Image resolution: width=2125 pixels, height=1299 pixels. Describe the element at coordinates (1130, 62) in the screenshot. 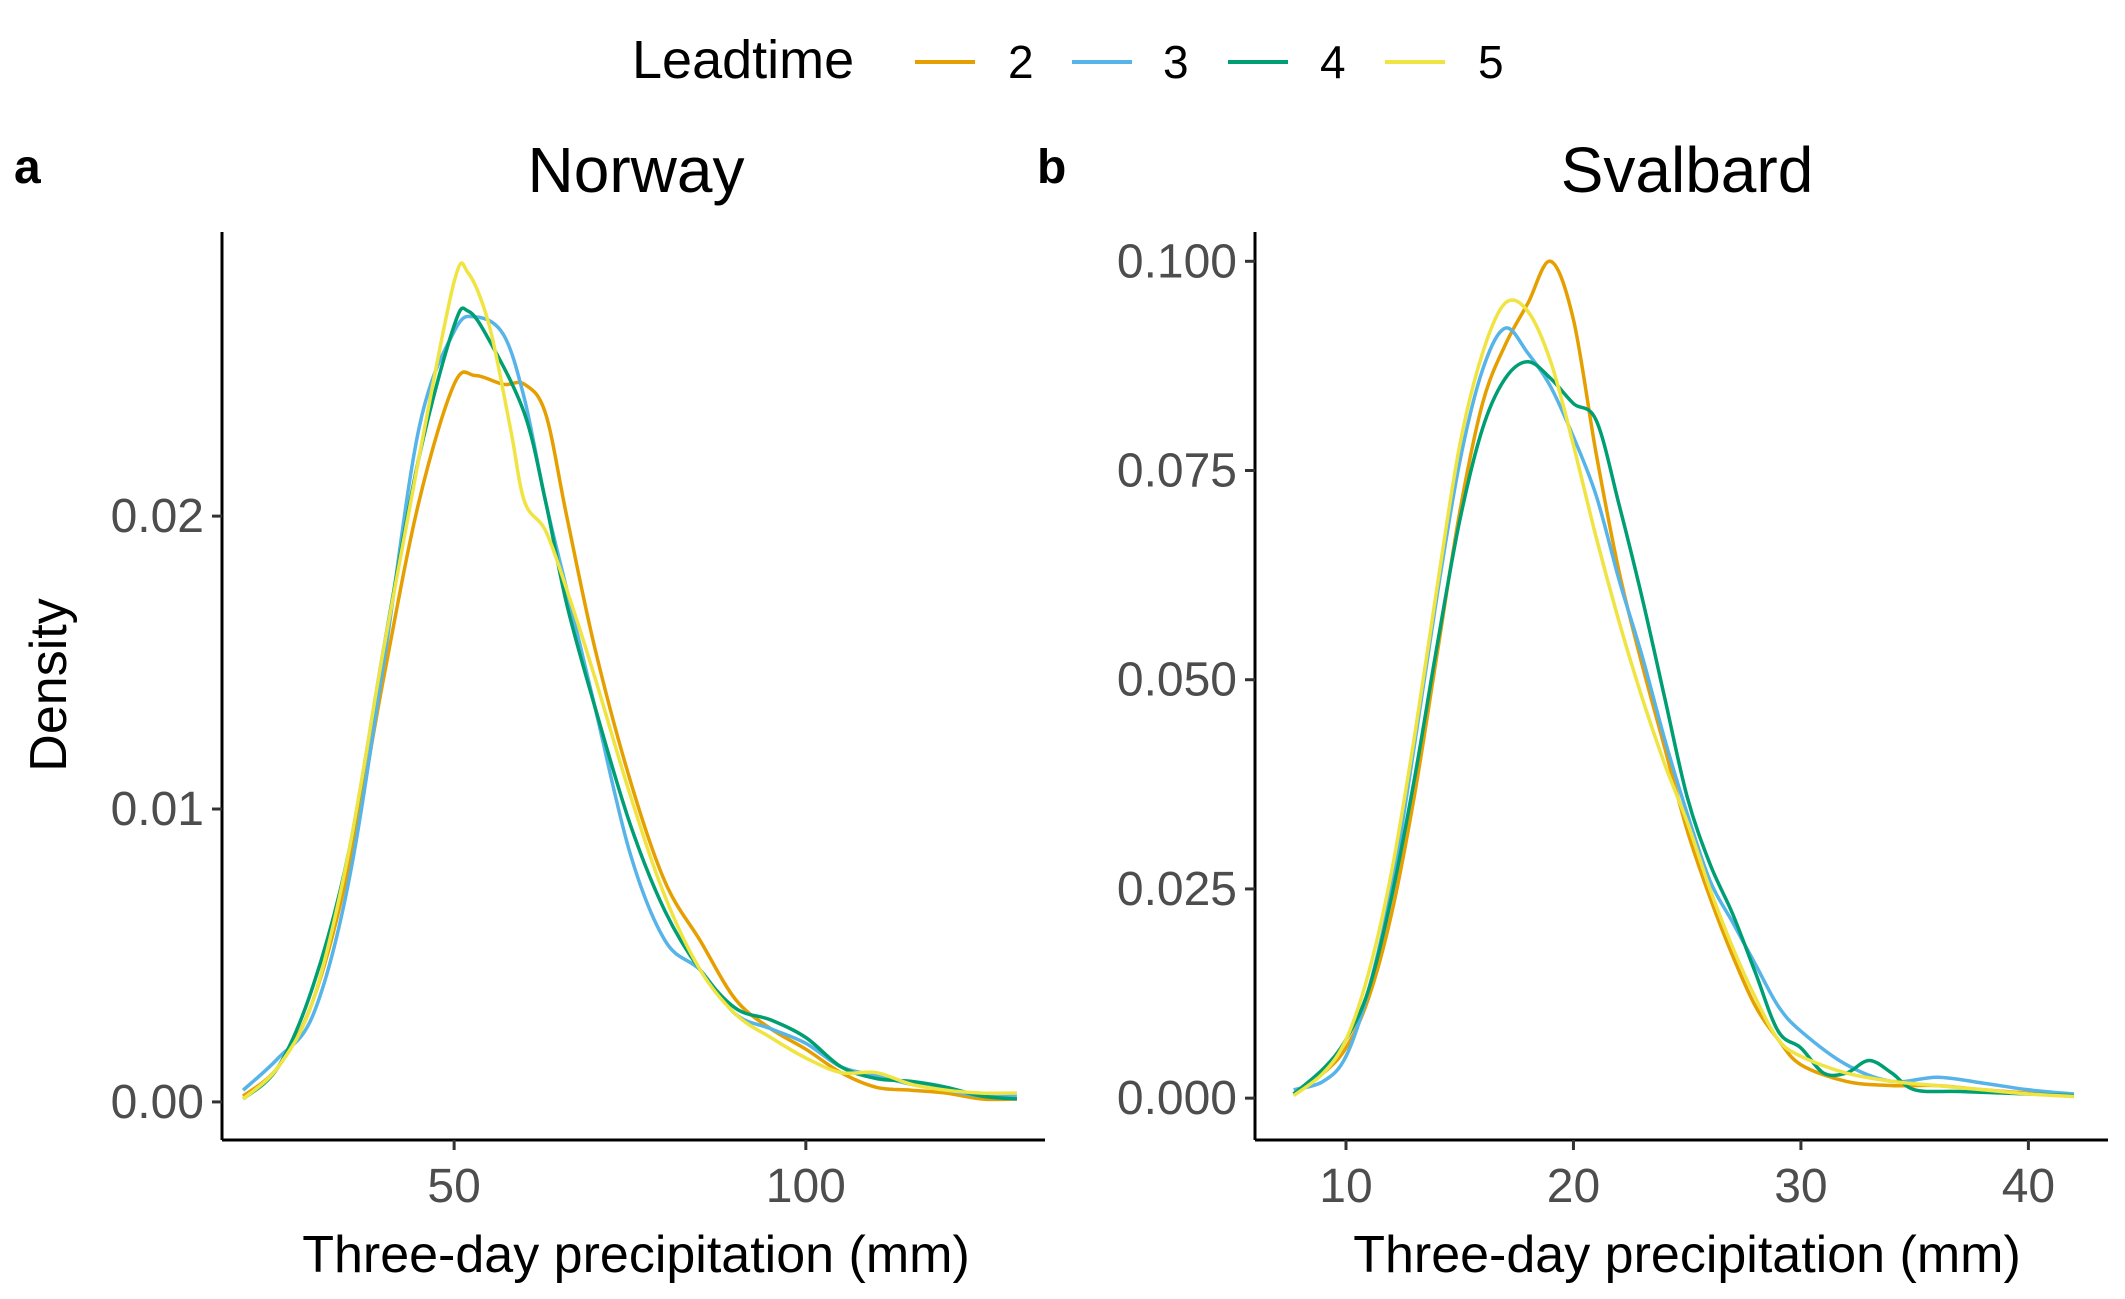

I see `legend-item-3: 3` at that location.